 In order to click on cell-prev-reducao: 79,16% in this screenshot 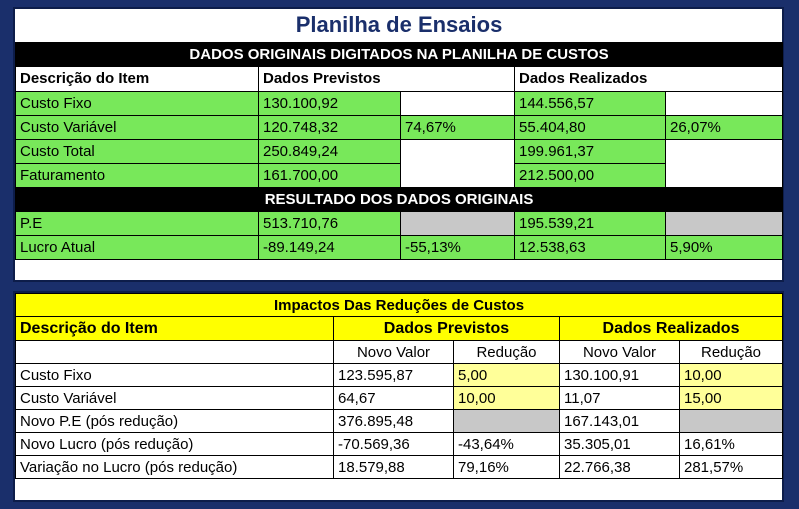, I will do `click(506, 467)`.